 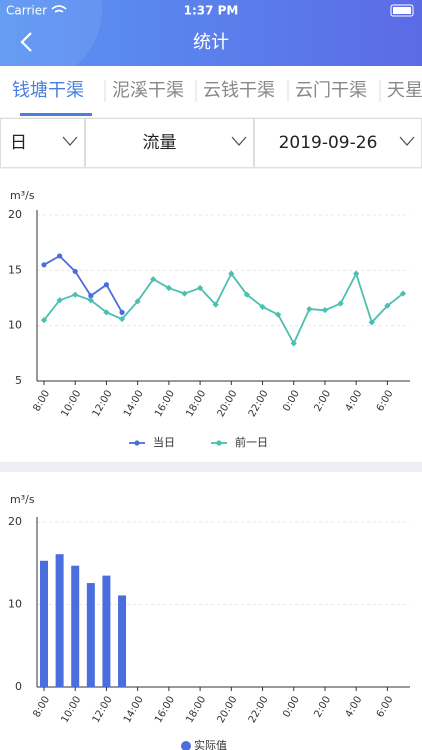 I want to click on battery-level, so click(x=402, y=10).